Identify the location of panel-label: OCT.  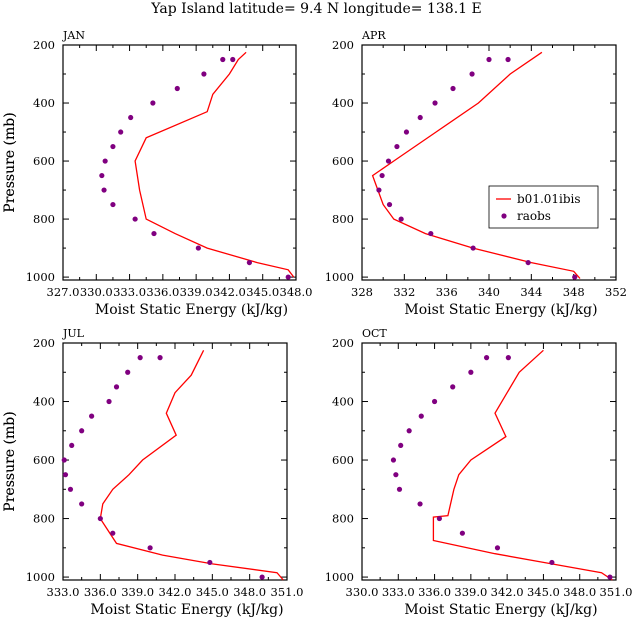
(374, 333).